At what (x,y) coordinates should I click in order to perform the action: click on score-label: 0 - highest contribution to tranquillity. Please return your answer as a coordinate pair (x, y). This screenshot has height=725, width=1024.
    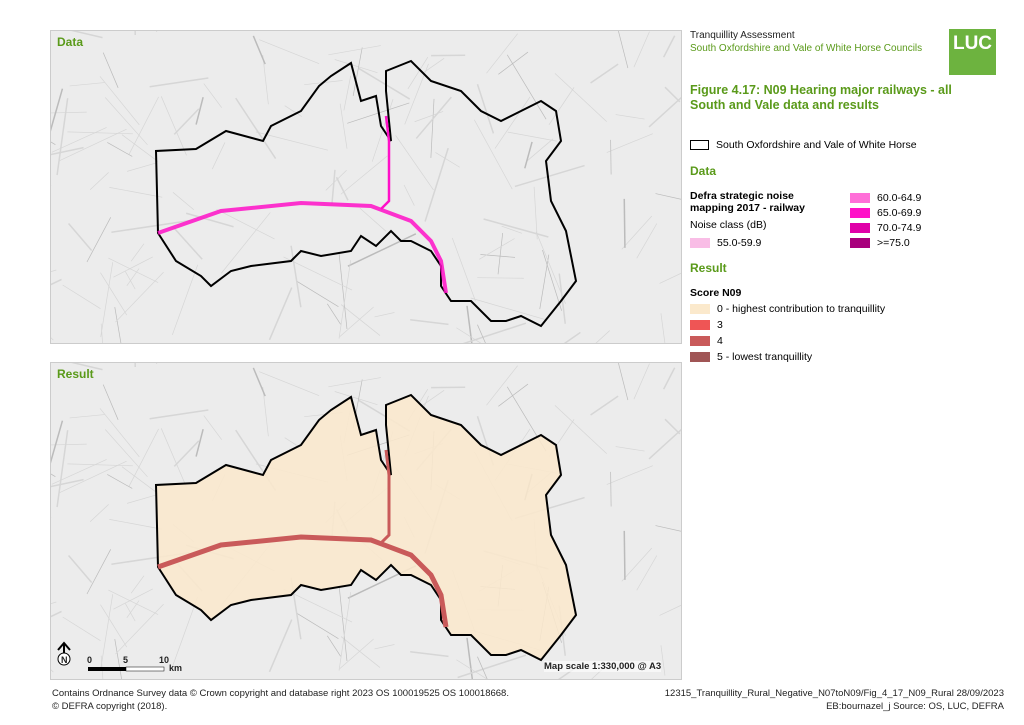
    Looking at the image, I should click on (801, 309).